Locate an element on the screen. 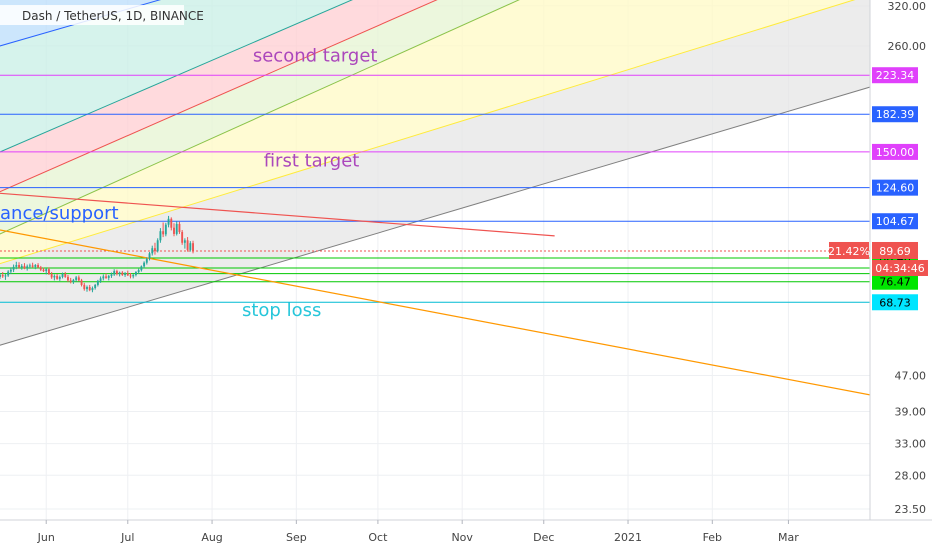 The width and height of the screenshot is (932, 550). level-tag-label: 182.39 is located at coordinates (895, 114).